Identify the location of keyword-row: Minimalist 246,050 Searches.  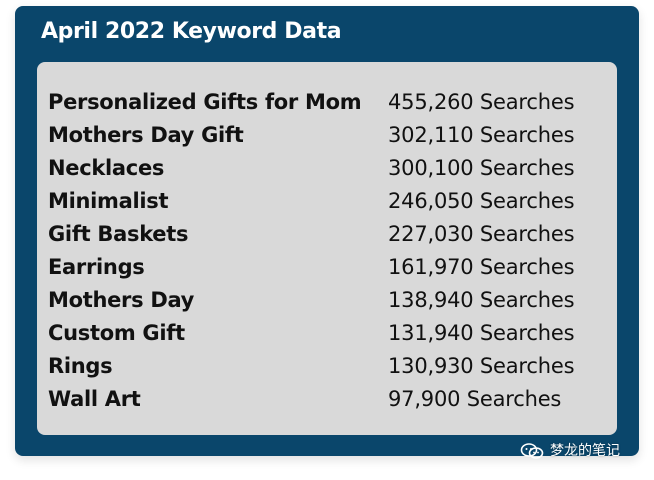
(332, 201).